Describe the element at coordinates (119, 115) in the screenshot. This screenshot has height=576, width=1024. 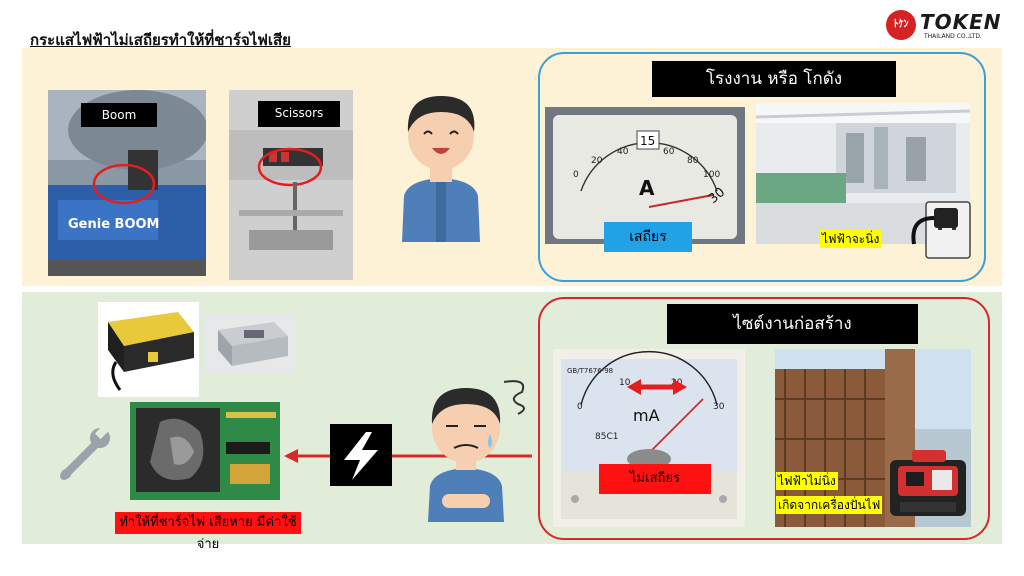
I see `boom-label: Boom` at that location.